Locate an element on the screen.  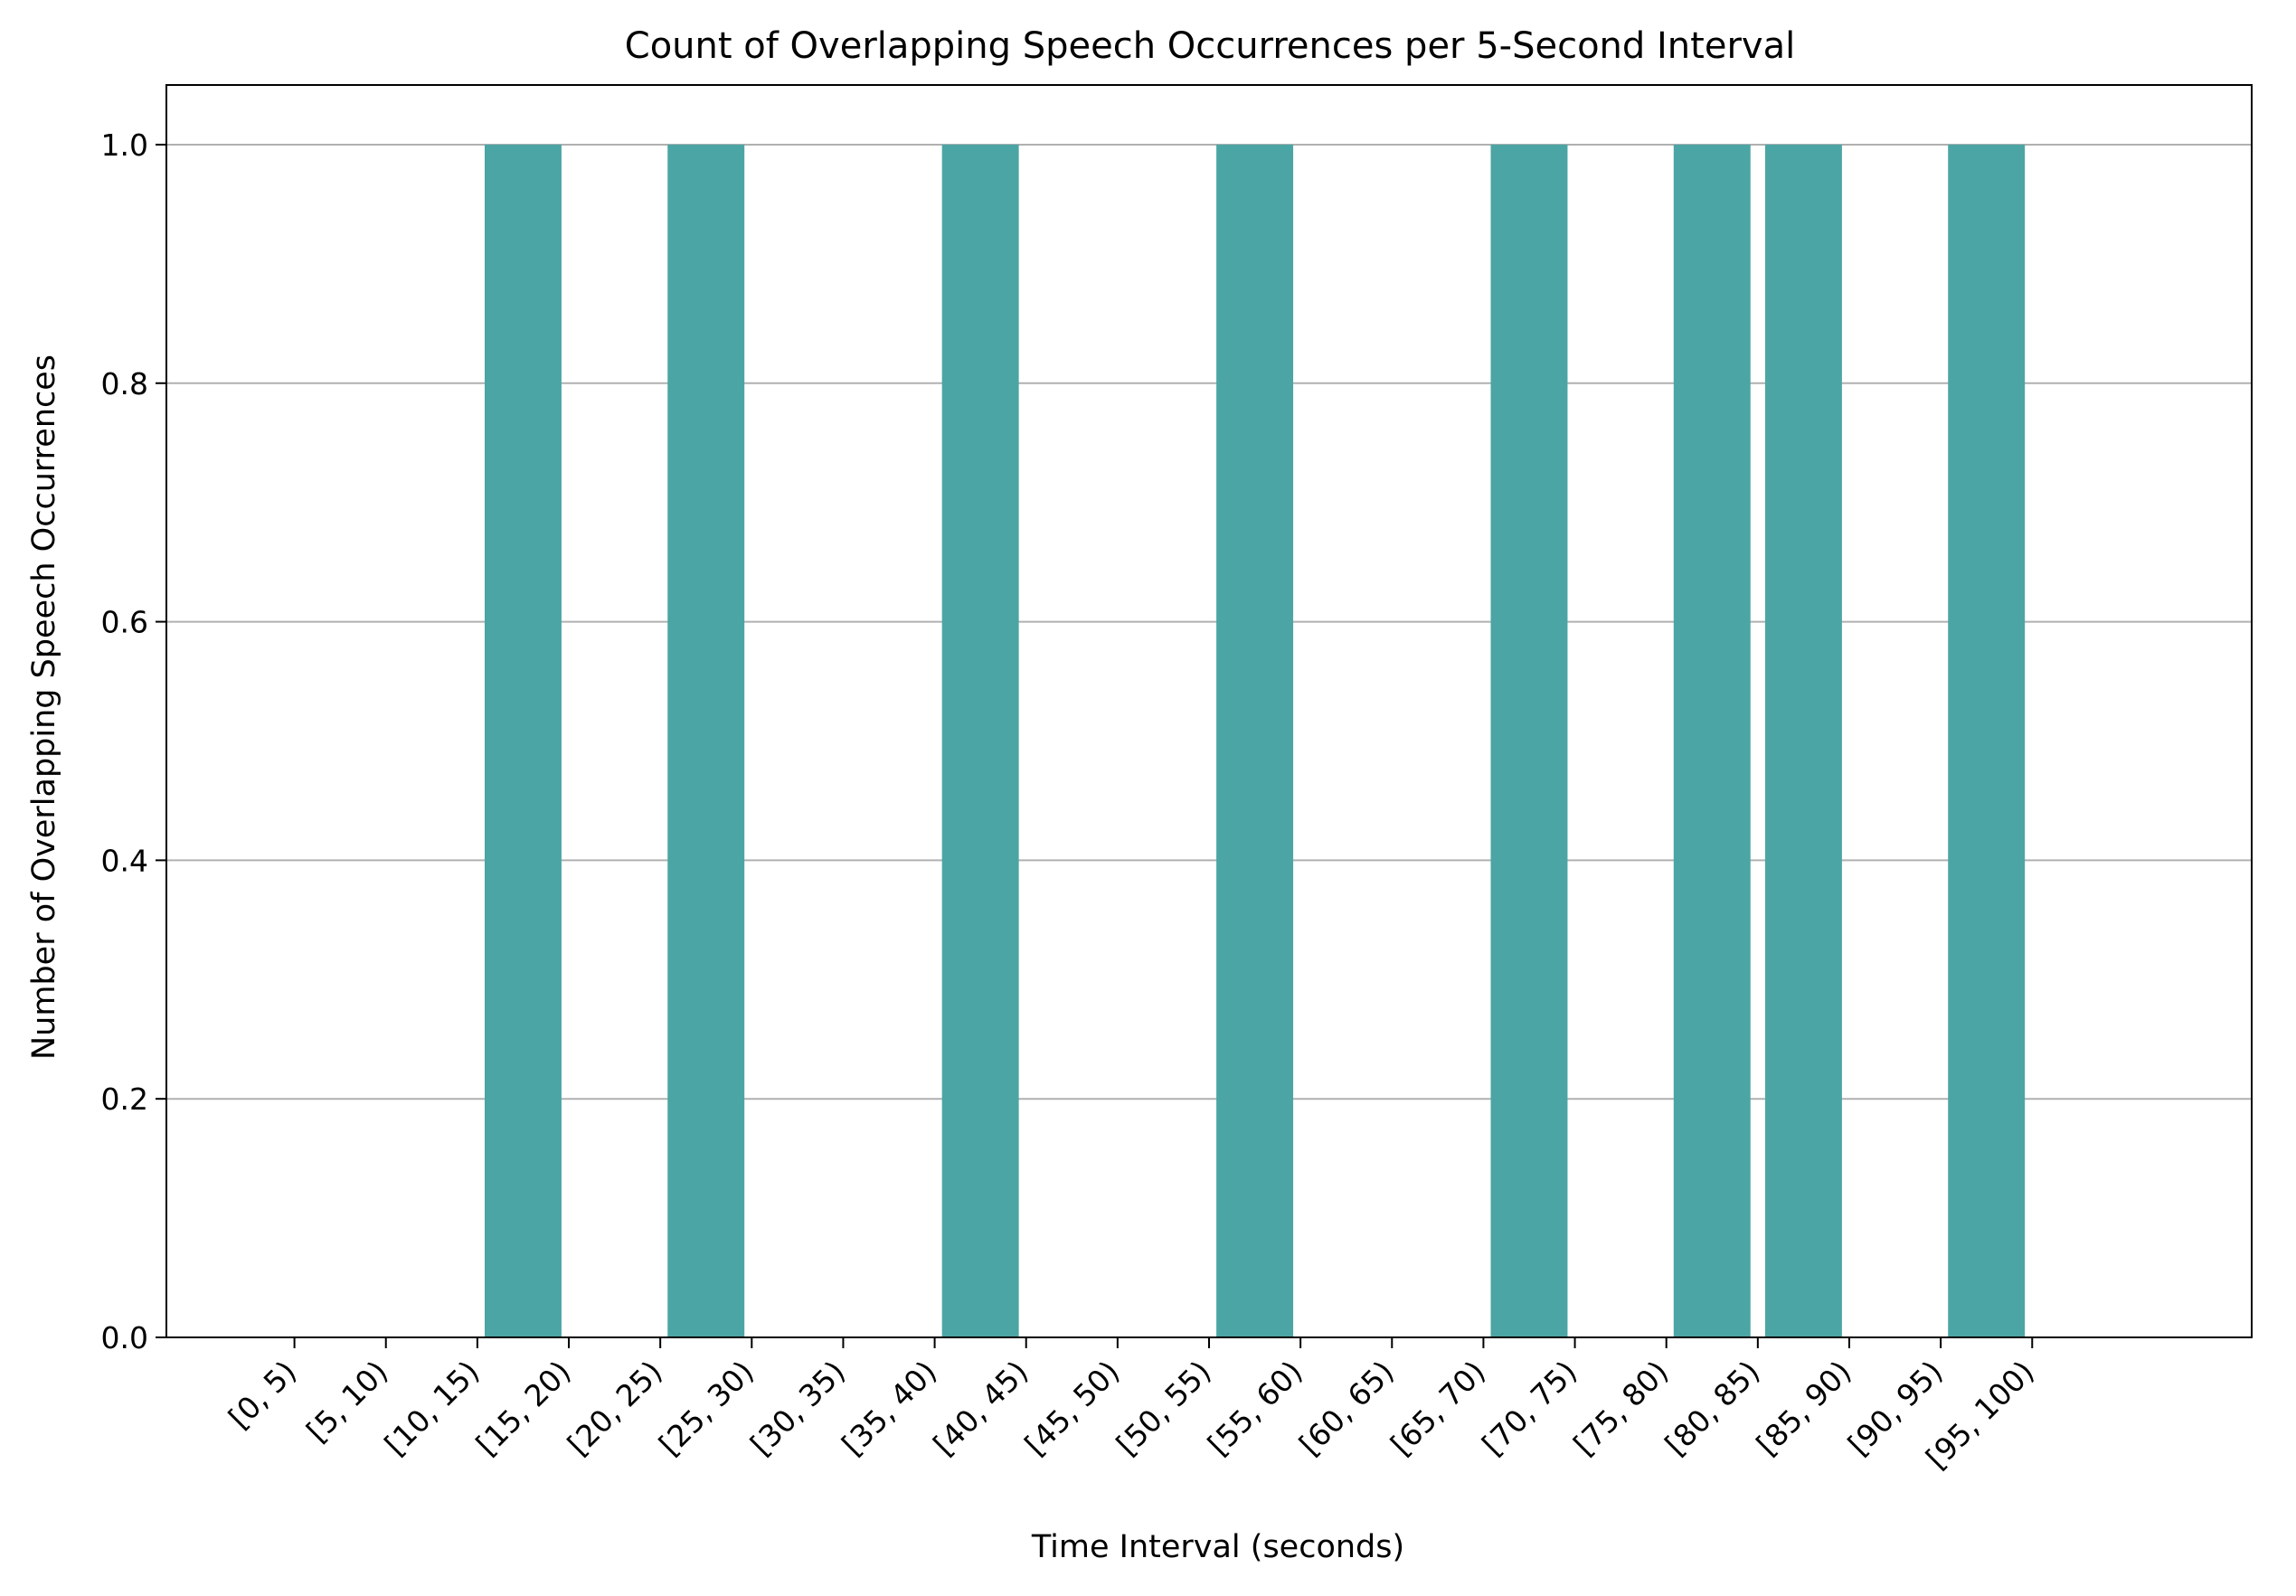
y-tick-label: 0.0 is located at coordinates (124, 1338).